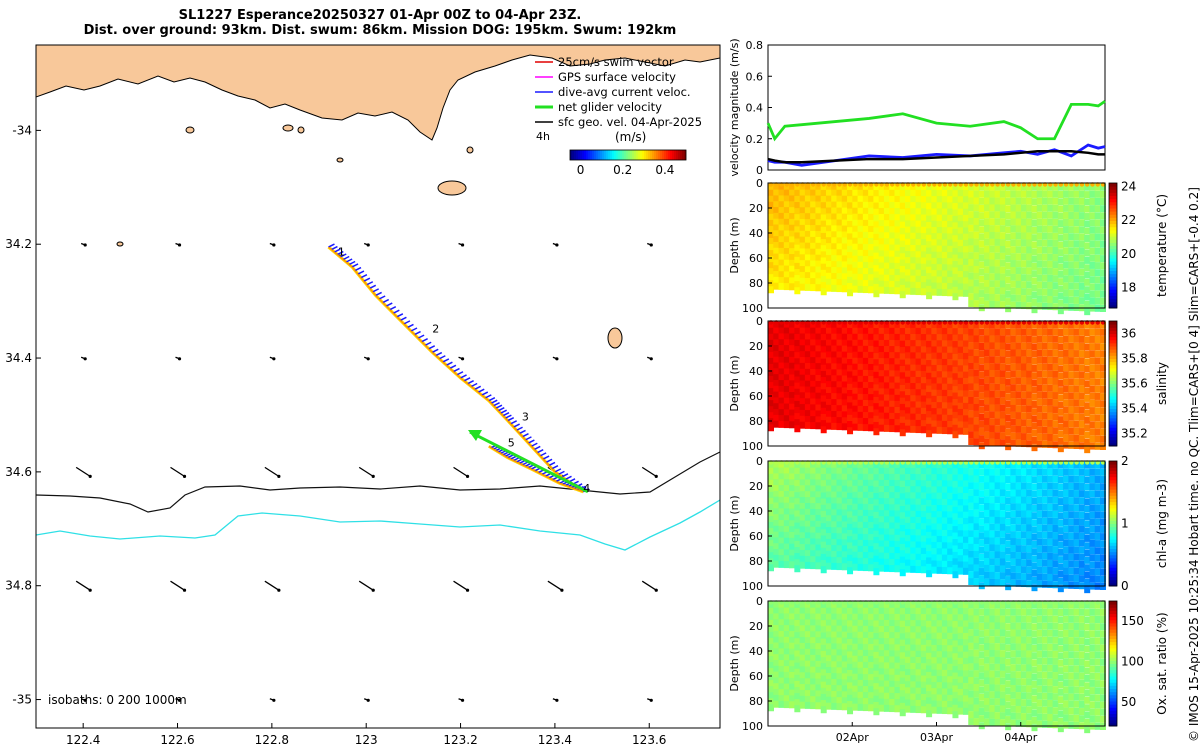 The width and height of the screenshot is (1200, 750). What do you see at coordinates (936, 107) in the screenshot?
I see `velocity-frame` at bounding box center [936, 107].